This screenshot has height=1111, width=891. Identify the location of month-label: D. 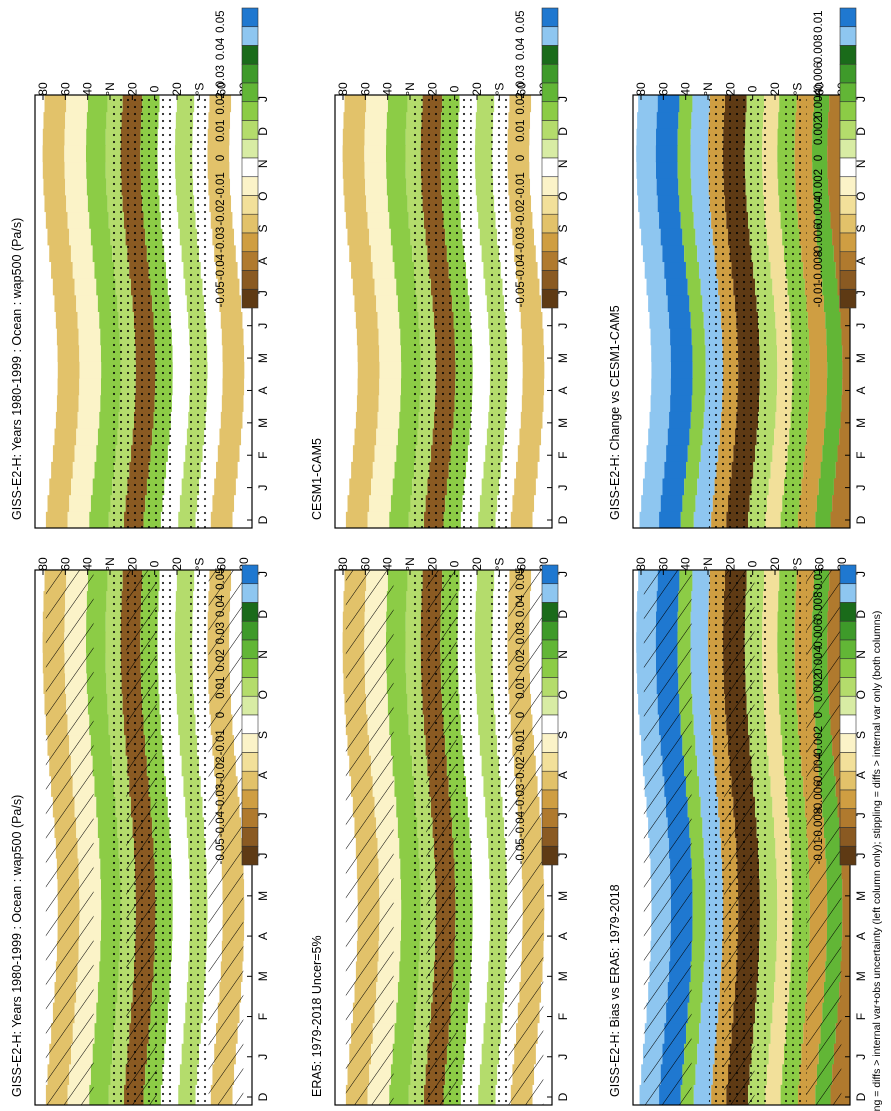
(563, 614).